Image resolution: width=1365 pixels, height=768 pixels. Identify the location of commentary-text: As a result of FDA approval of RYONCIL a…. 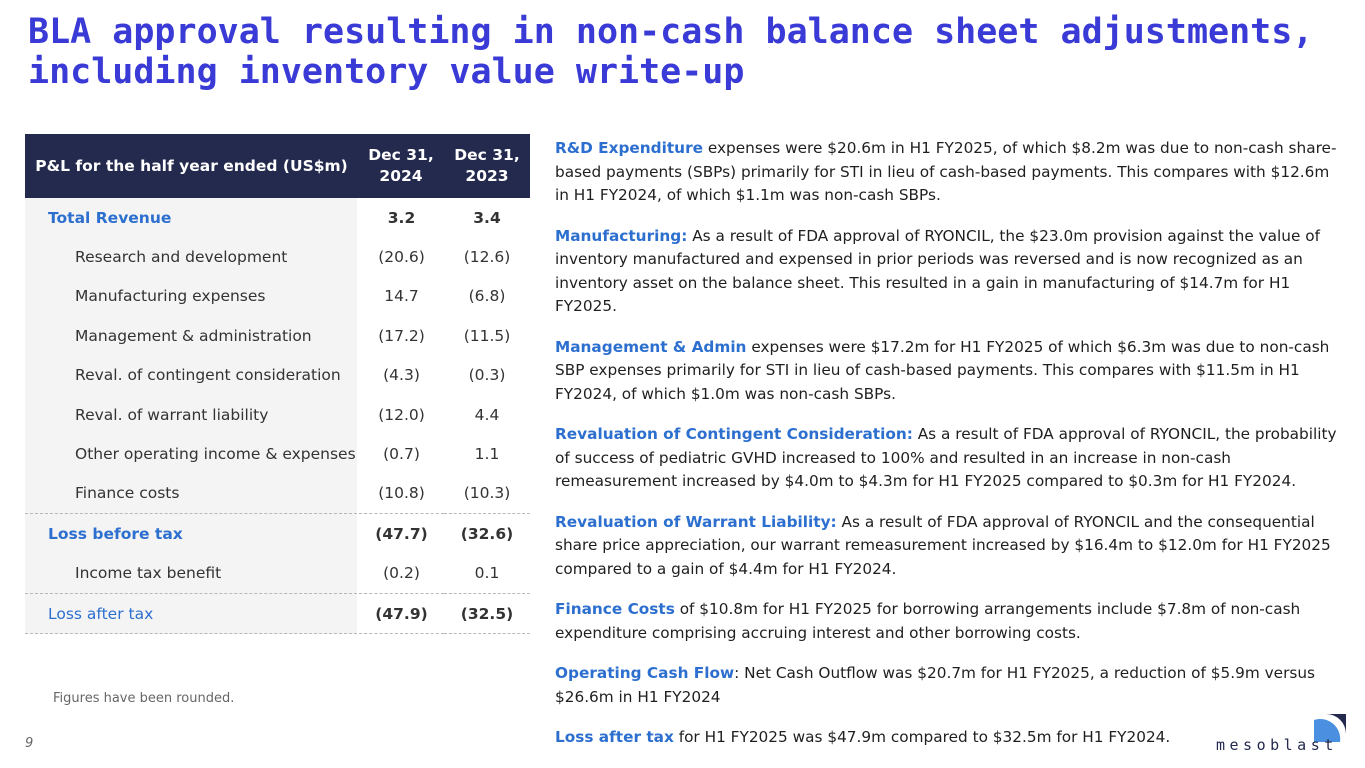
(943, 545).